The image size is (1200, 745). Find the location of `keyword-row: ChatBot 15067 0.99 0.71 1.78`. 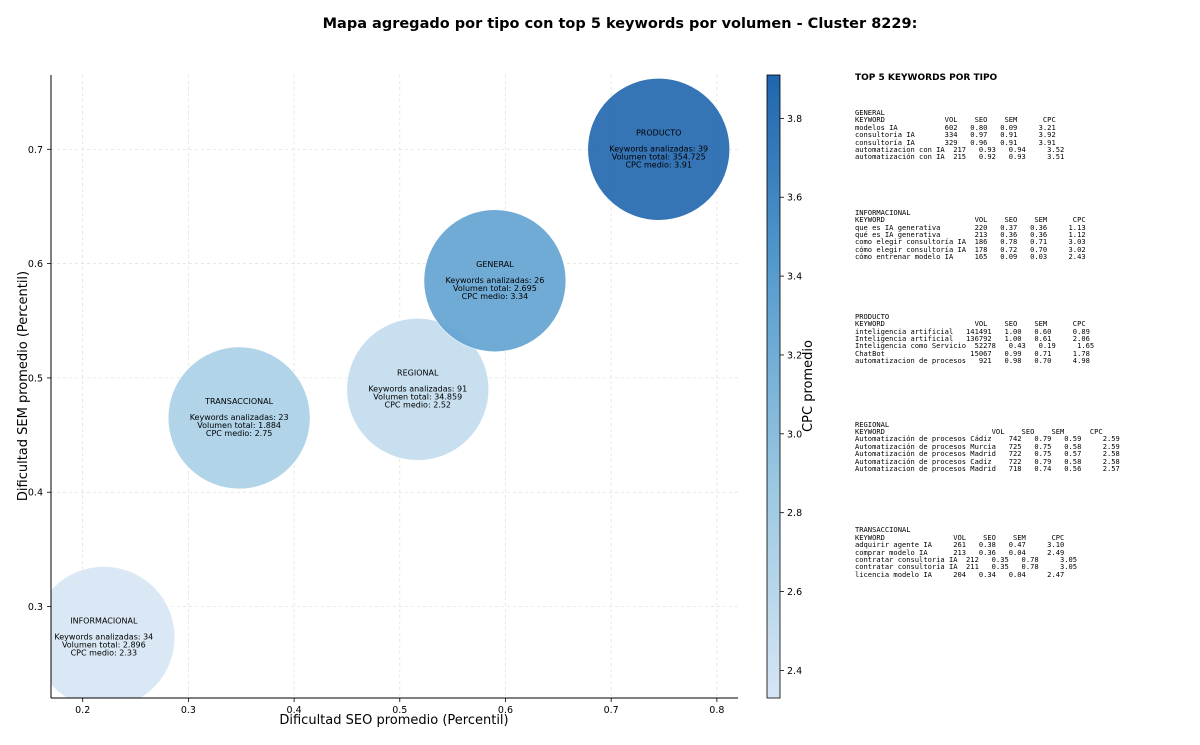

keyword-row: ChatBot 15067 0.99 0.71 1.78 is located at coordinates (972, 353).